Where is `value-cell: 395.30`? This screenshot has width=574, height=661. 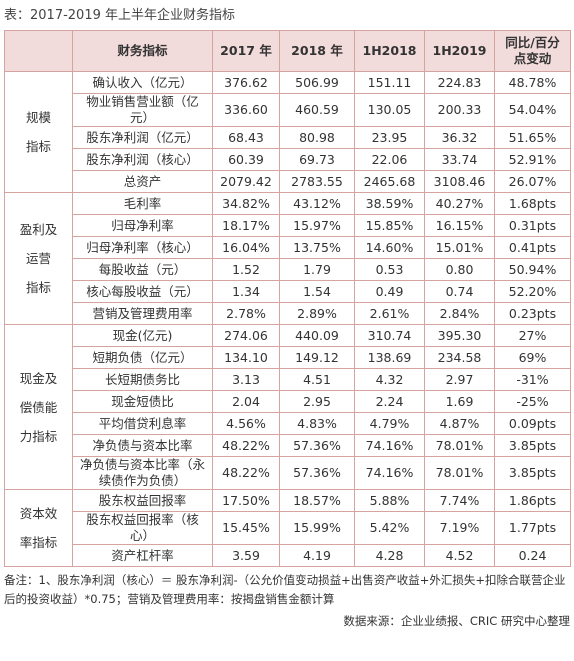
value-cell: 395.30 is located at coordinates (459, 335).